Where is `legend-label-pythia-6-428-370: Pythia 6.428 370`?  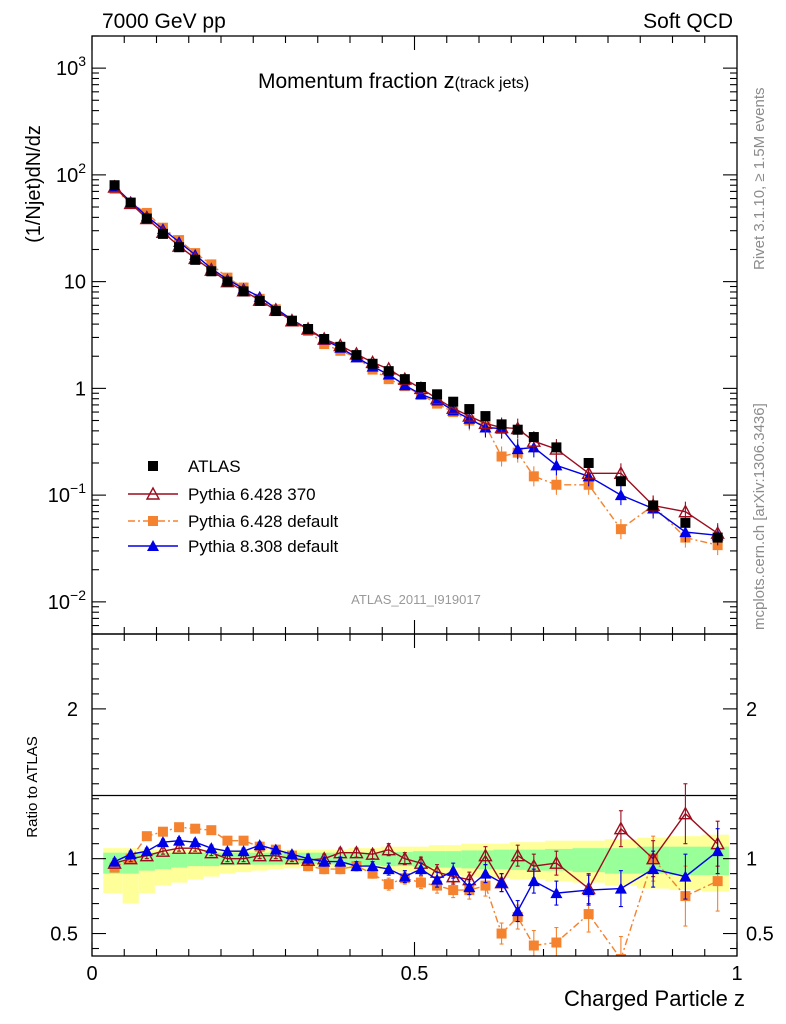
legend-label-pythia-6-428-370: Pythia 6.428 370 is located at coordinates (252, 494).